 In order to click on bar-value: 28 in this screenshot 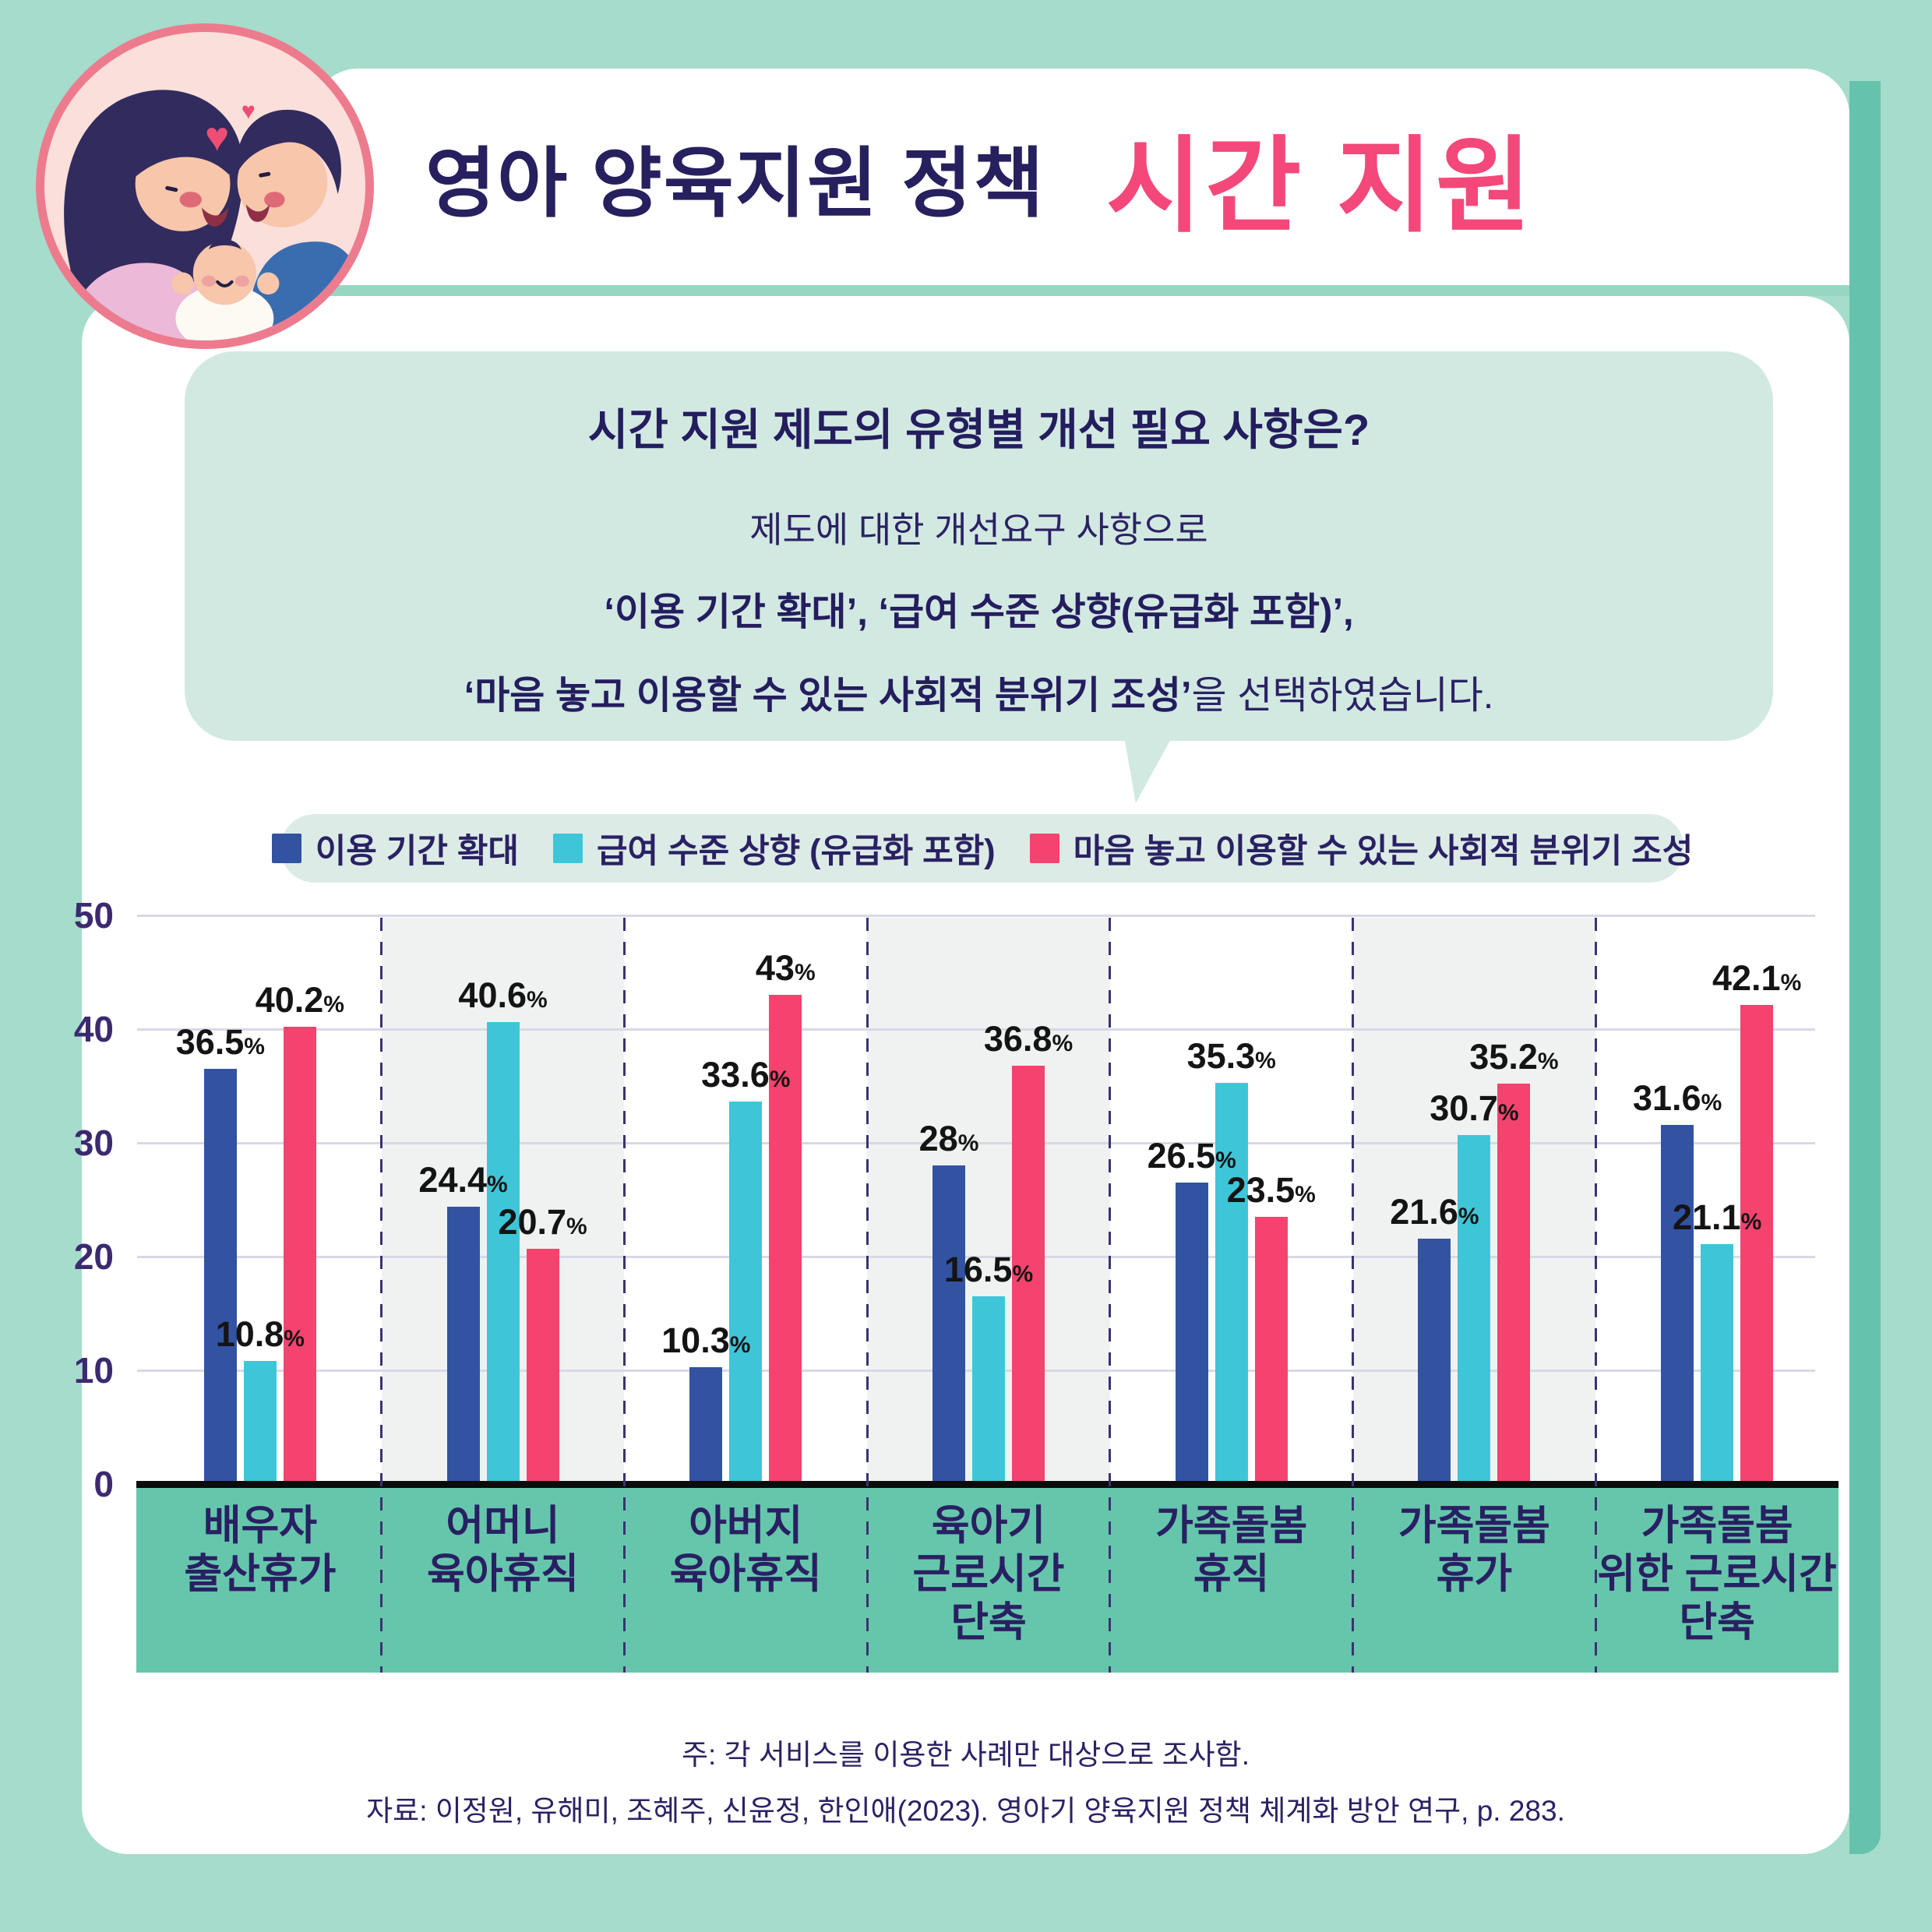, I will do `click(938, 1139)`.